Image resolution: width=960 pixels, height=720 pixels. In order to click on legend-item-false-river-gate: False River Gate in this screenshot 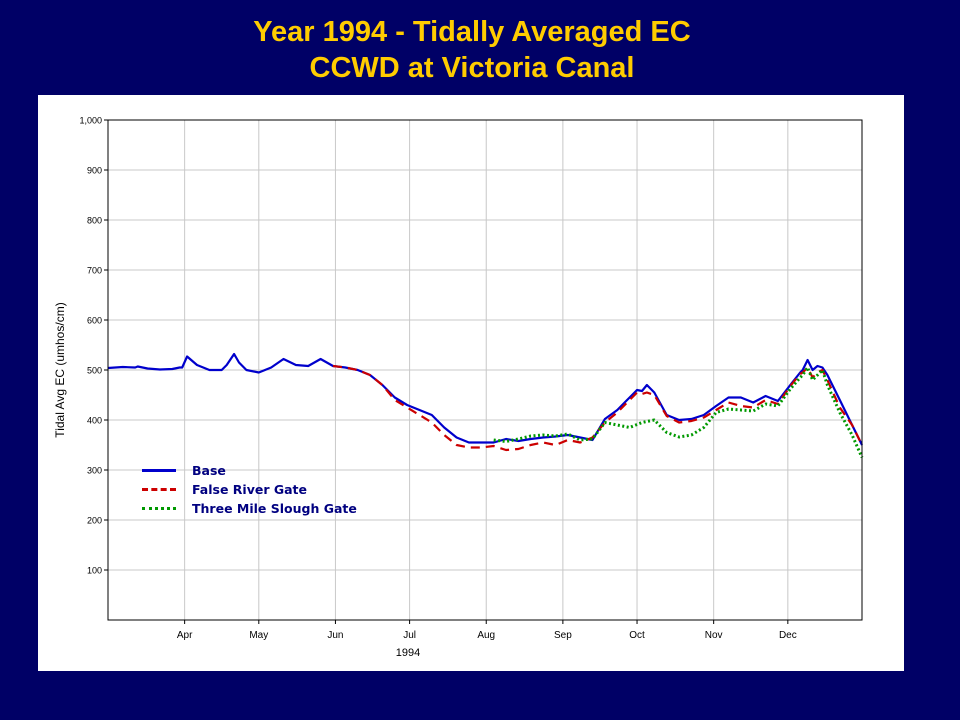, I will do `click(249, 489)`.